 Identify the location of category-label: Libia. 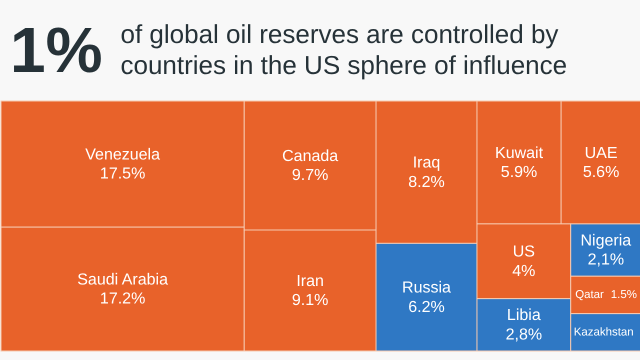
(523, 315).